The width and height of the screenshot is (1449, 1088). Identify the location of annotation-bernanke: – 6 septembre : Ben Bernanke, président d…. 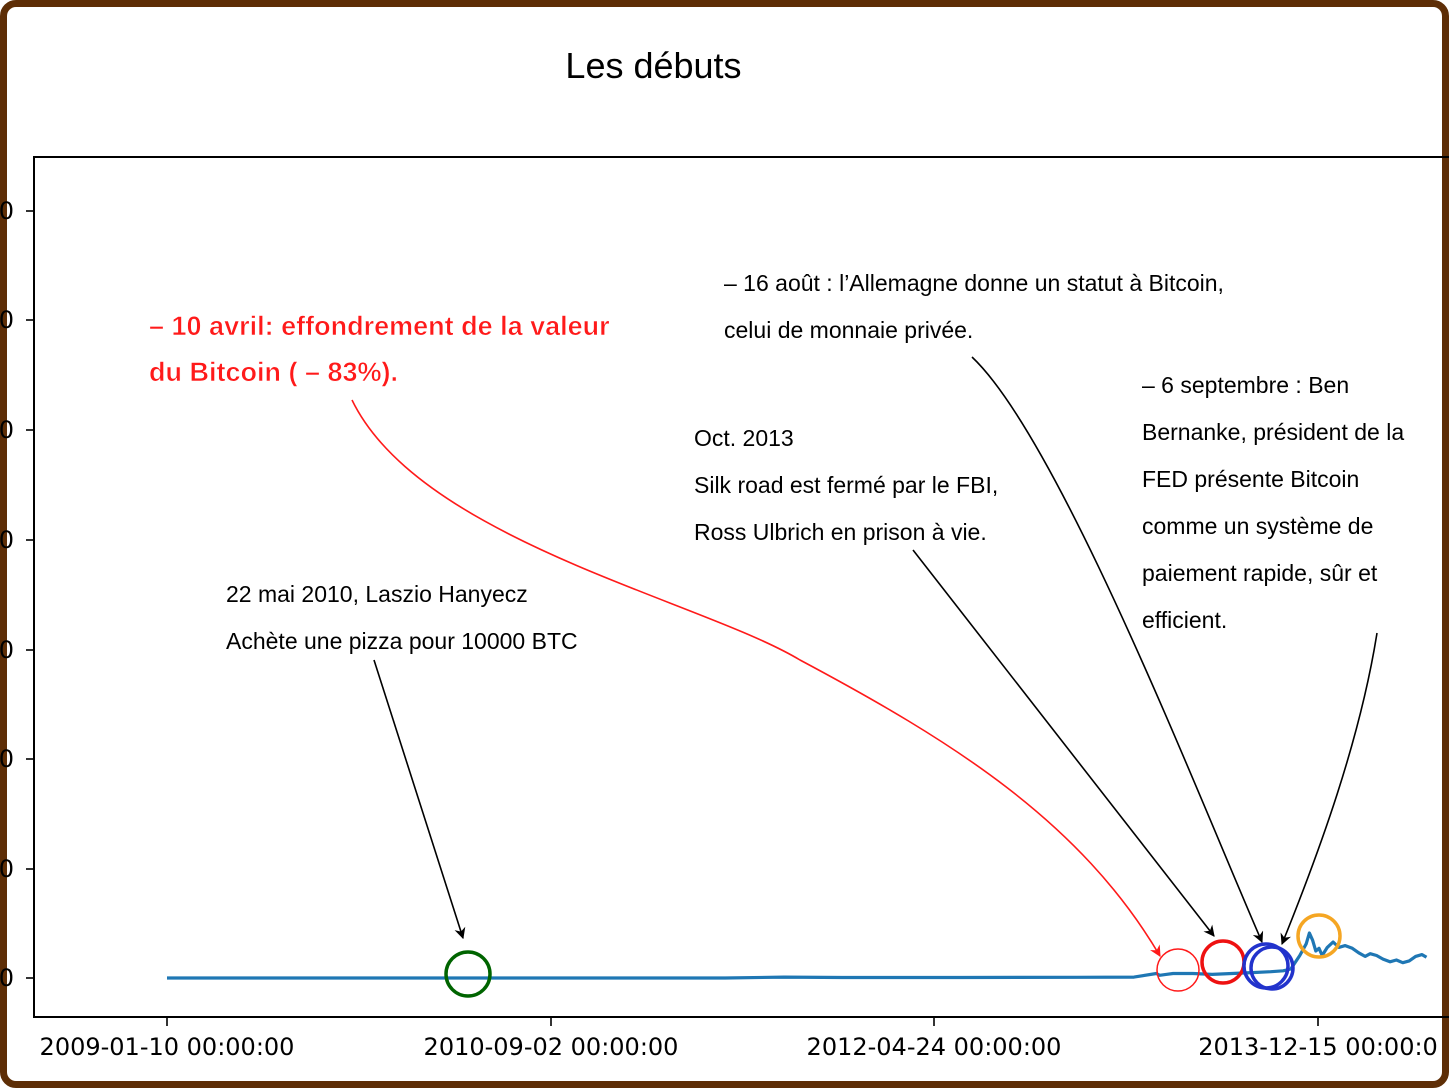
(1273, 681).